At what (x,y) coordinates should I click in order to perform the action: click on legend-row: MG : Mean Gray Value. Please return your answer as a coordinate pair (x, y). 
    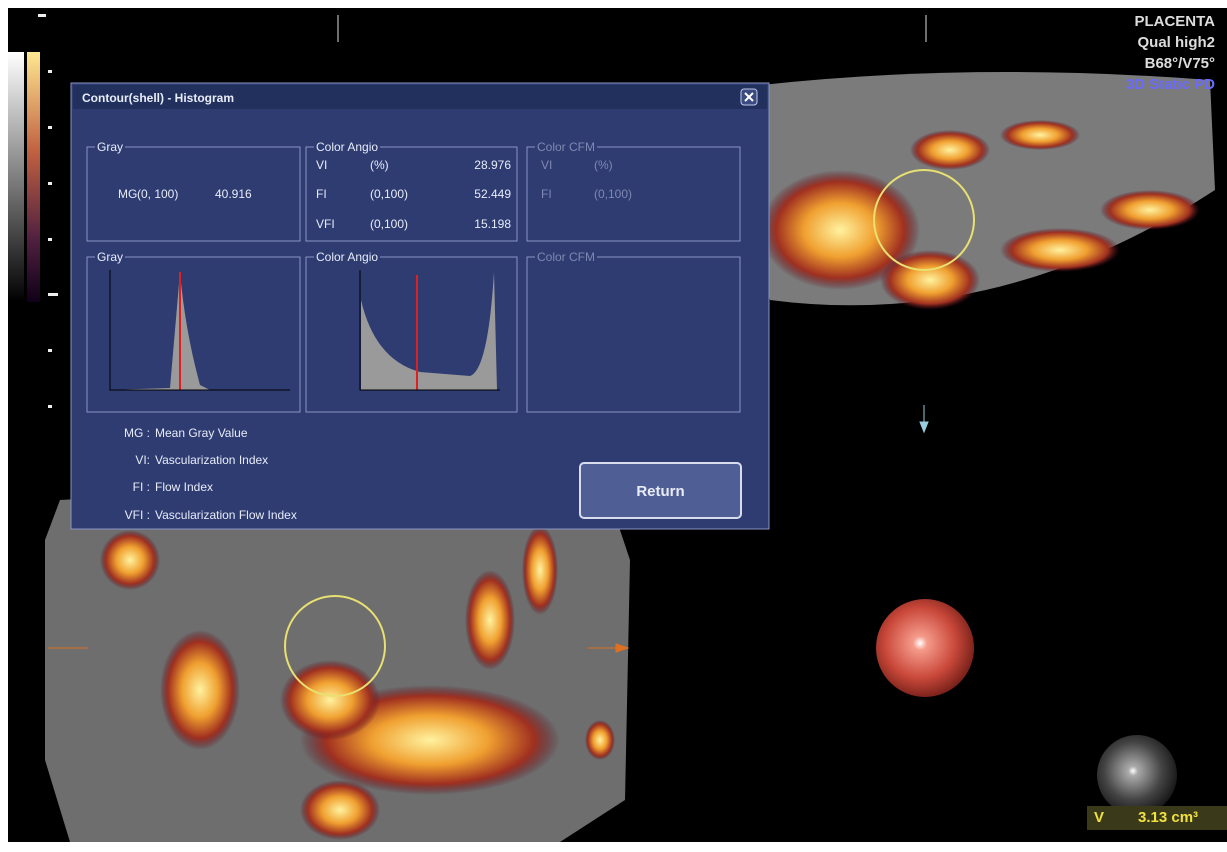
    Looking at the image, I should click on (164, 433).